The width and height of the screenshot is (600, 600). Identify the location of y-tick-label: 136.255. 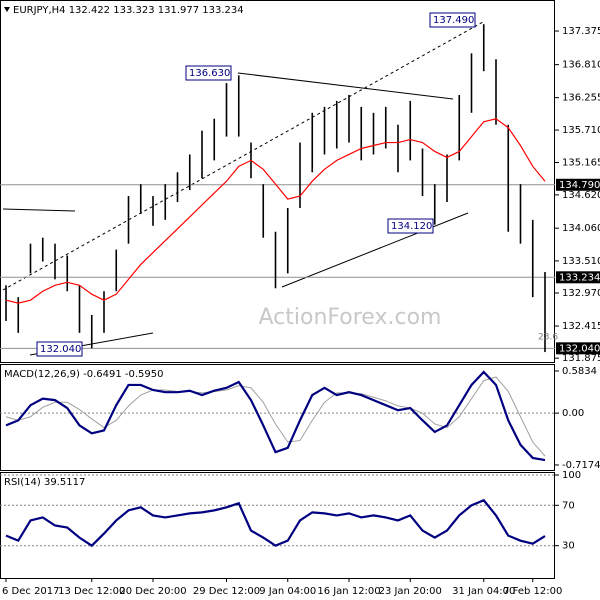
(581, 98).